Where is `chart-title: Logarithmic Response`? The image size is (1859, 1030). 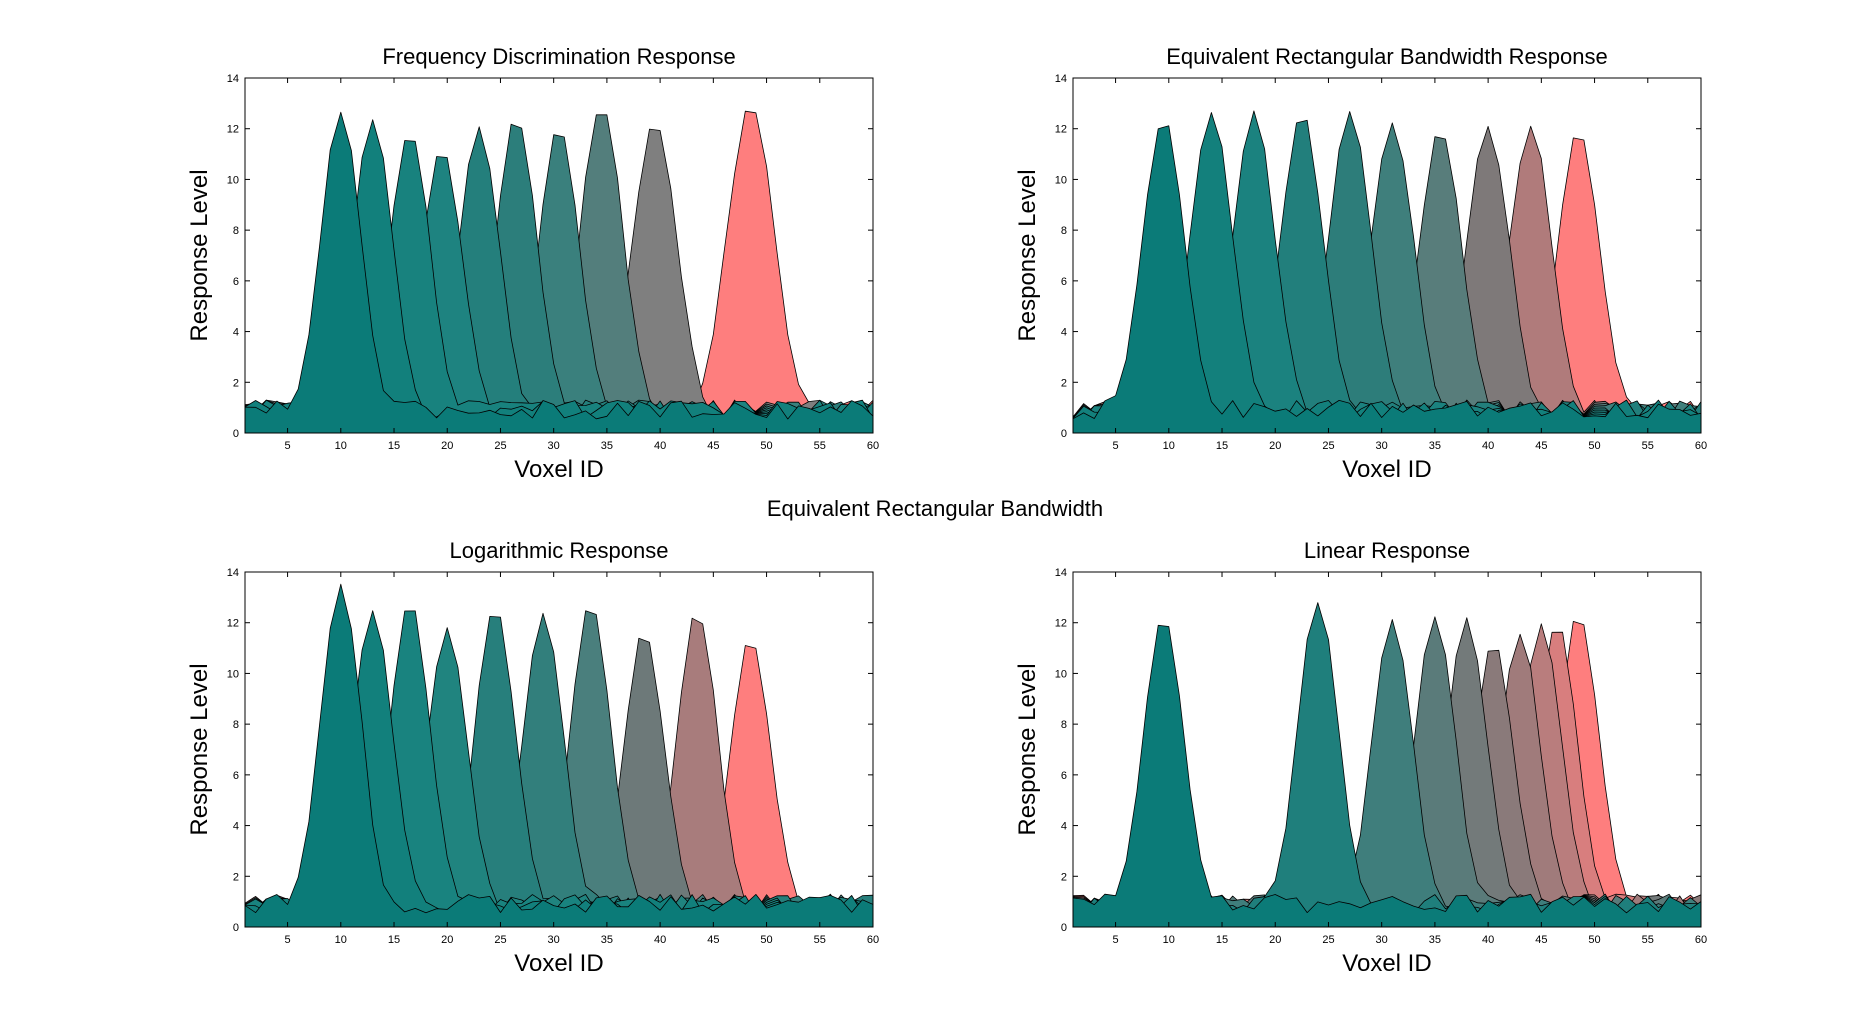 chart-title: Logarithmic Response is located at coordinates (559, 550).